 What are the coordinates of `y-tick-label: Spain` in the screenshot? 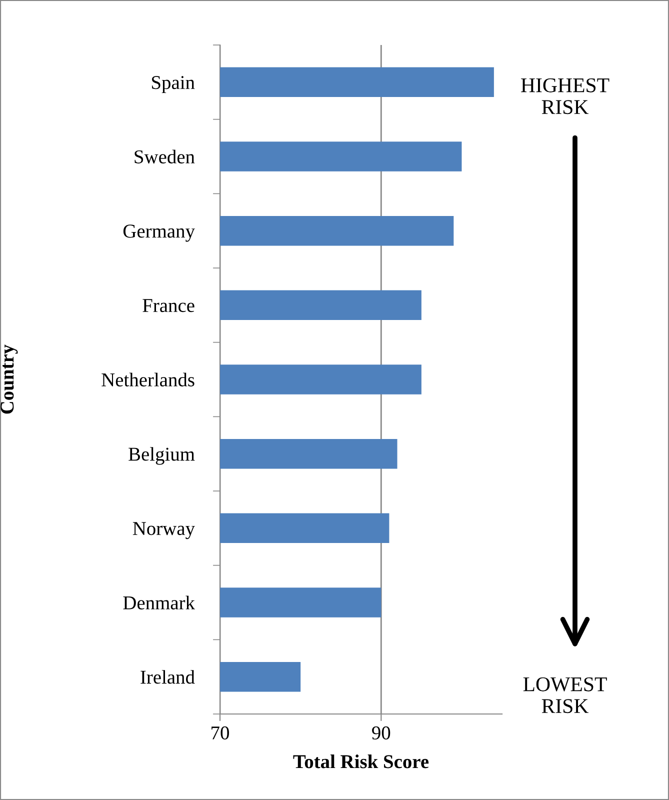 It's located at (173, 85).